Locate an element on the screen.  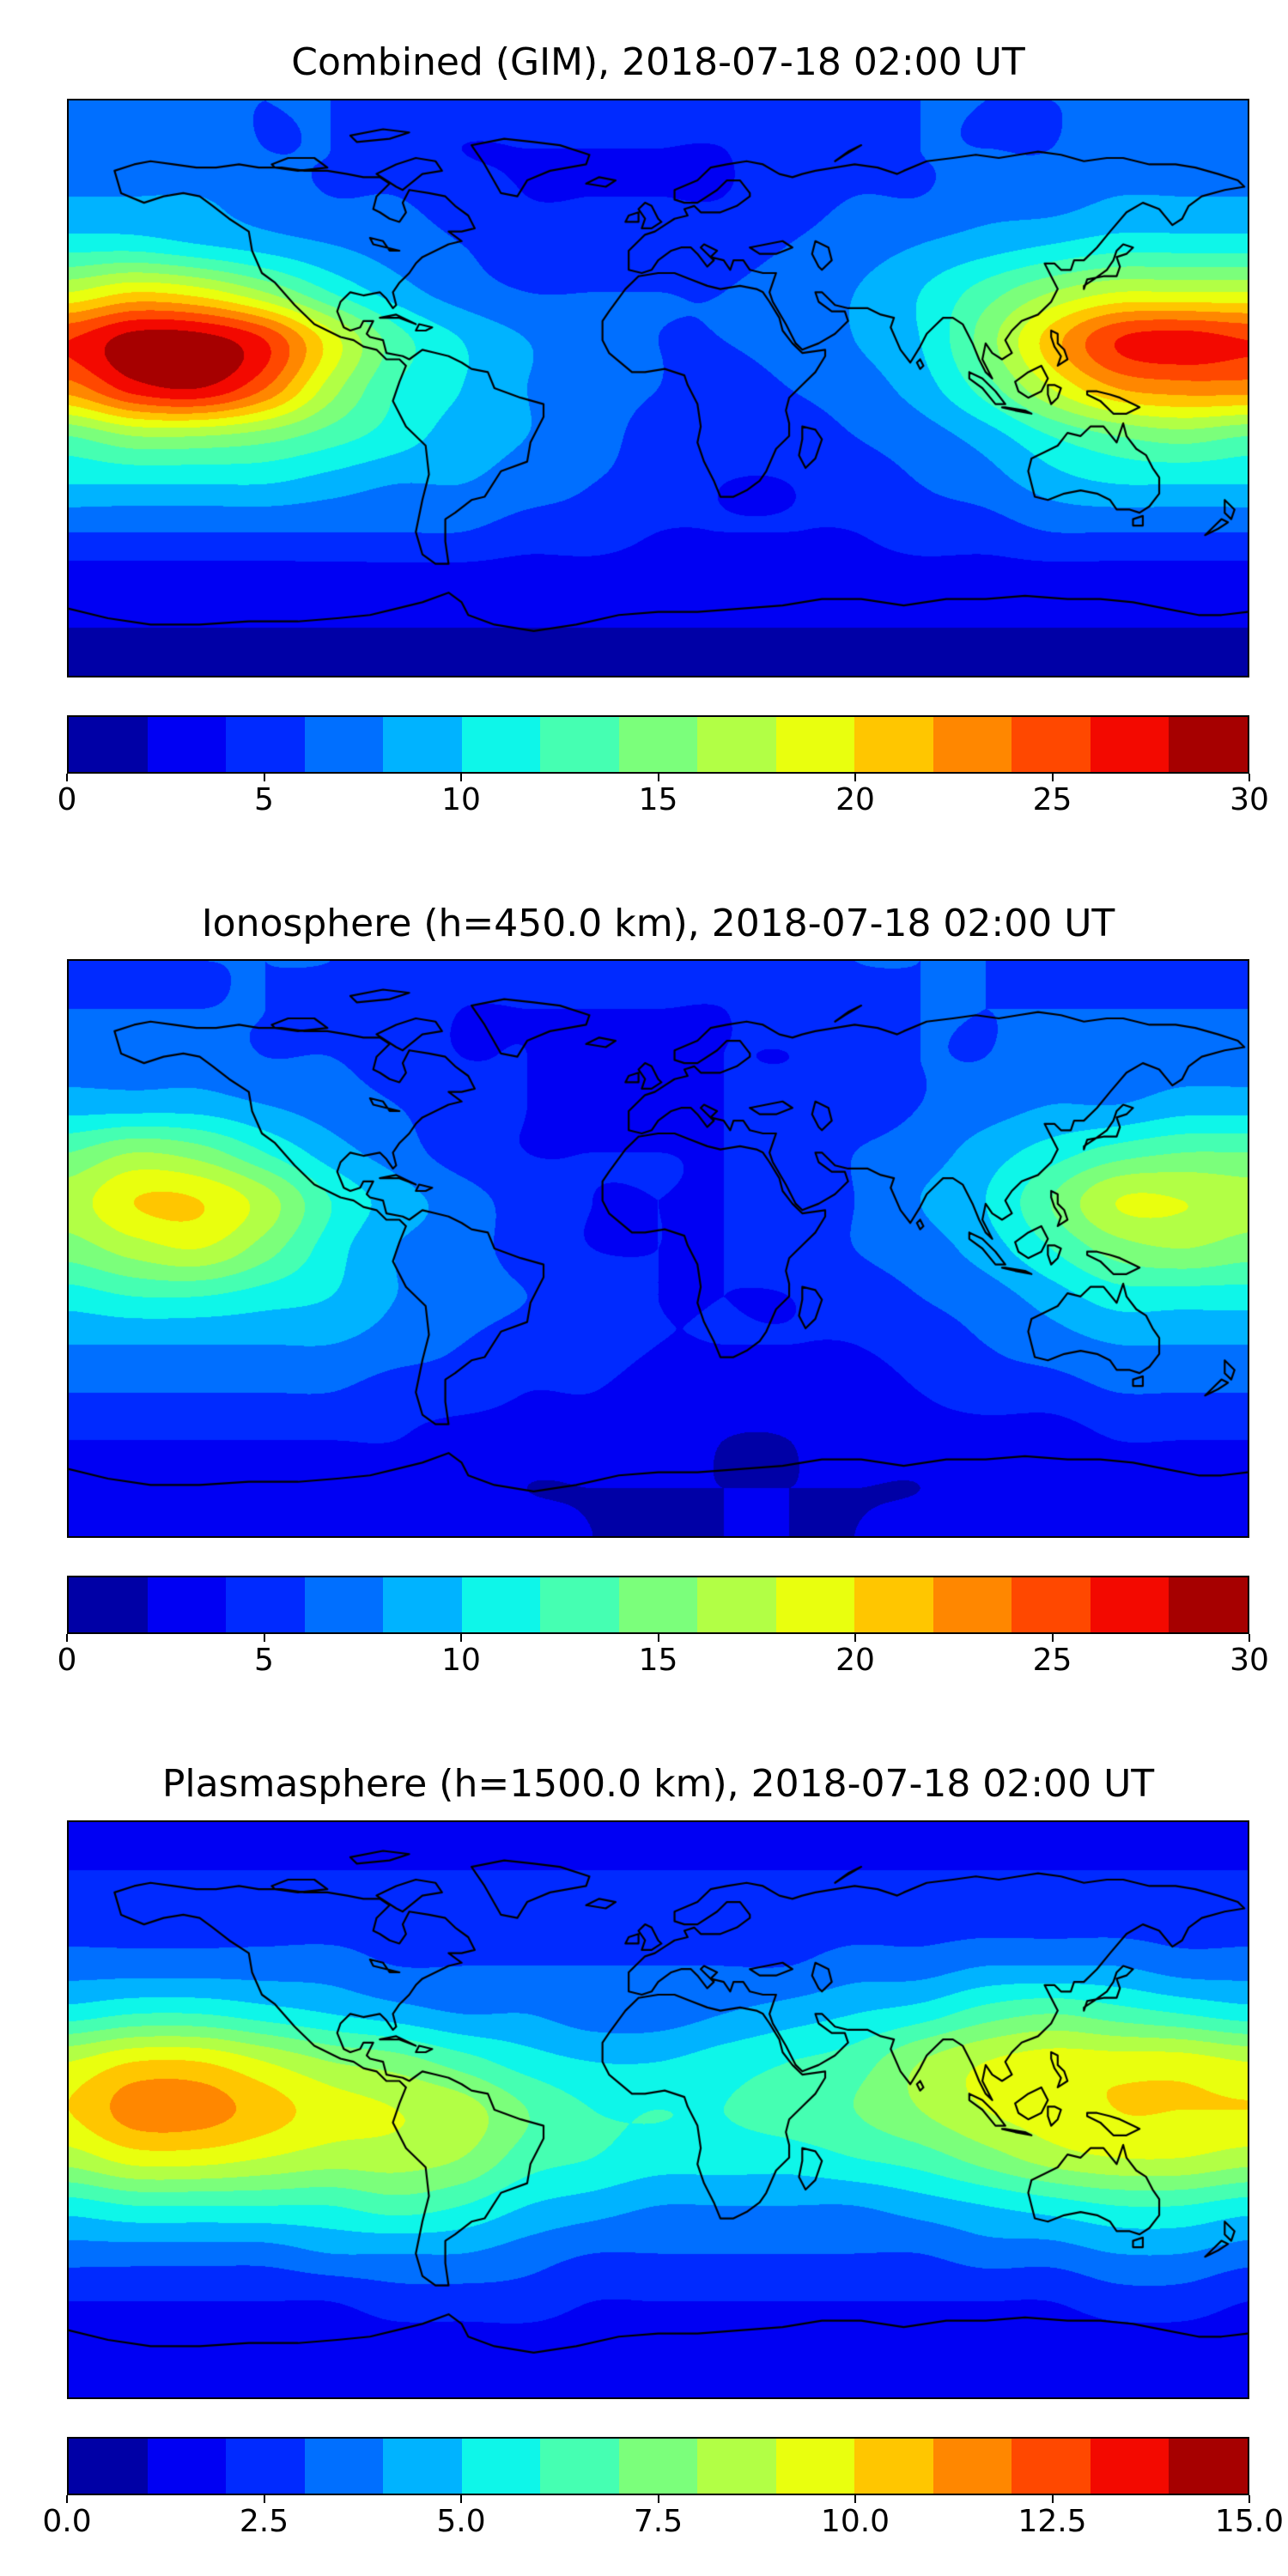
panel-title-combined: Combined (GIM), 2018-07-18 02:00 UT is located at coordinates (658, 62).